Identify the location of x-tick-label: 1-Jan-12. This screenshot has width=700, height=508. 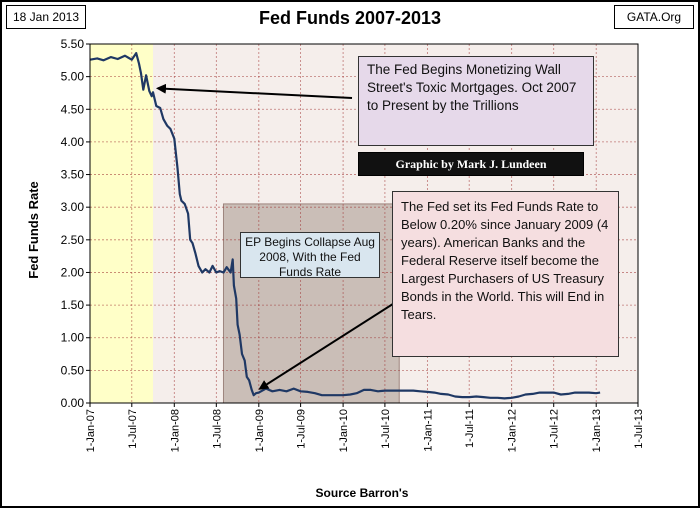
(513, 430).